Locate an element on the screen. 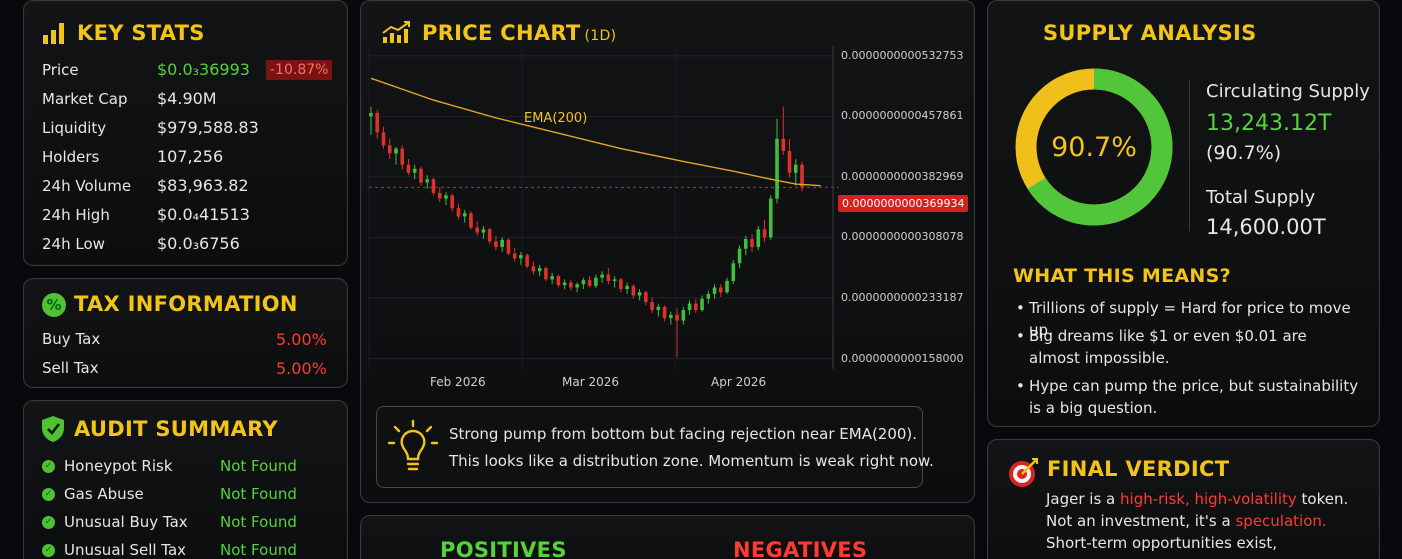 The width and height of the screenshot is (1402, 559). timeframe-label: (1D) is located at coordinates (600, 36).